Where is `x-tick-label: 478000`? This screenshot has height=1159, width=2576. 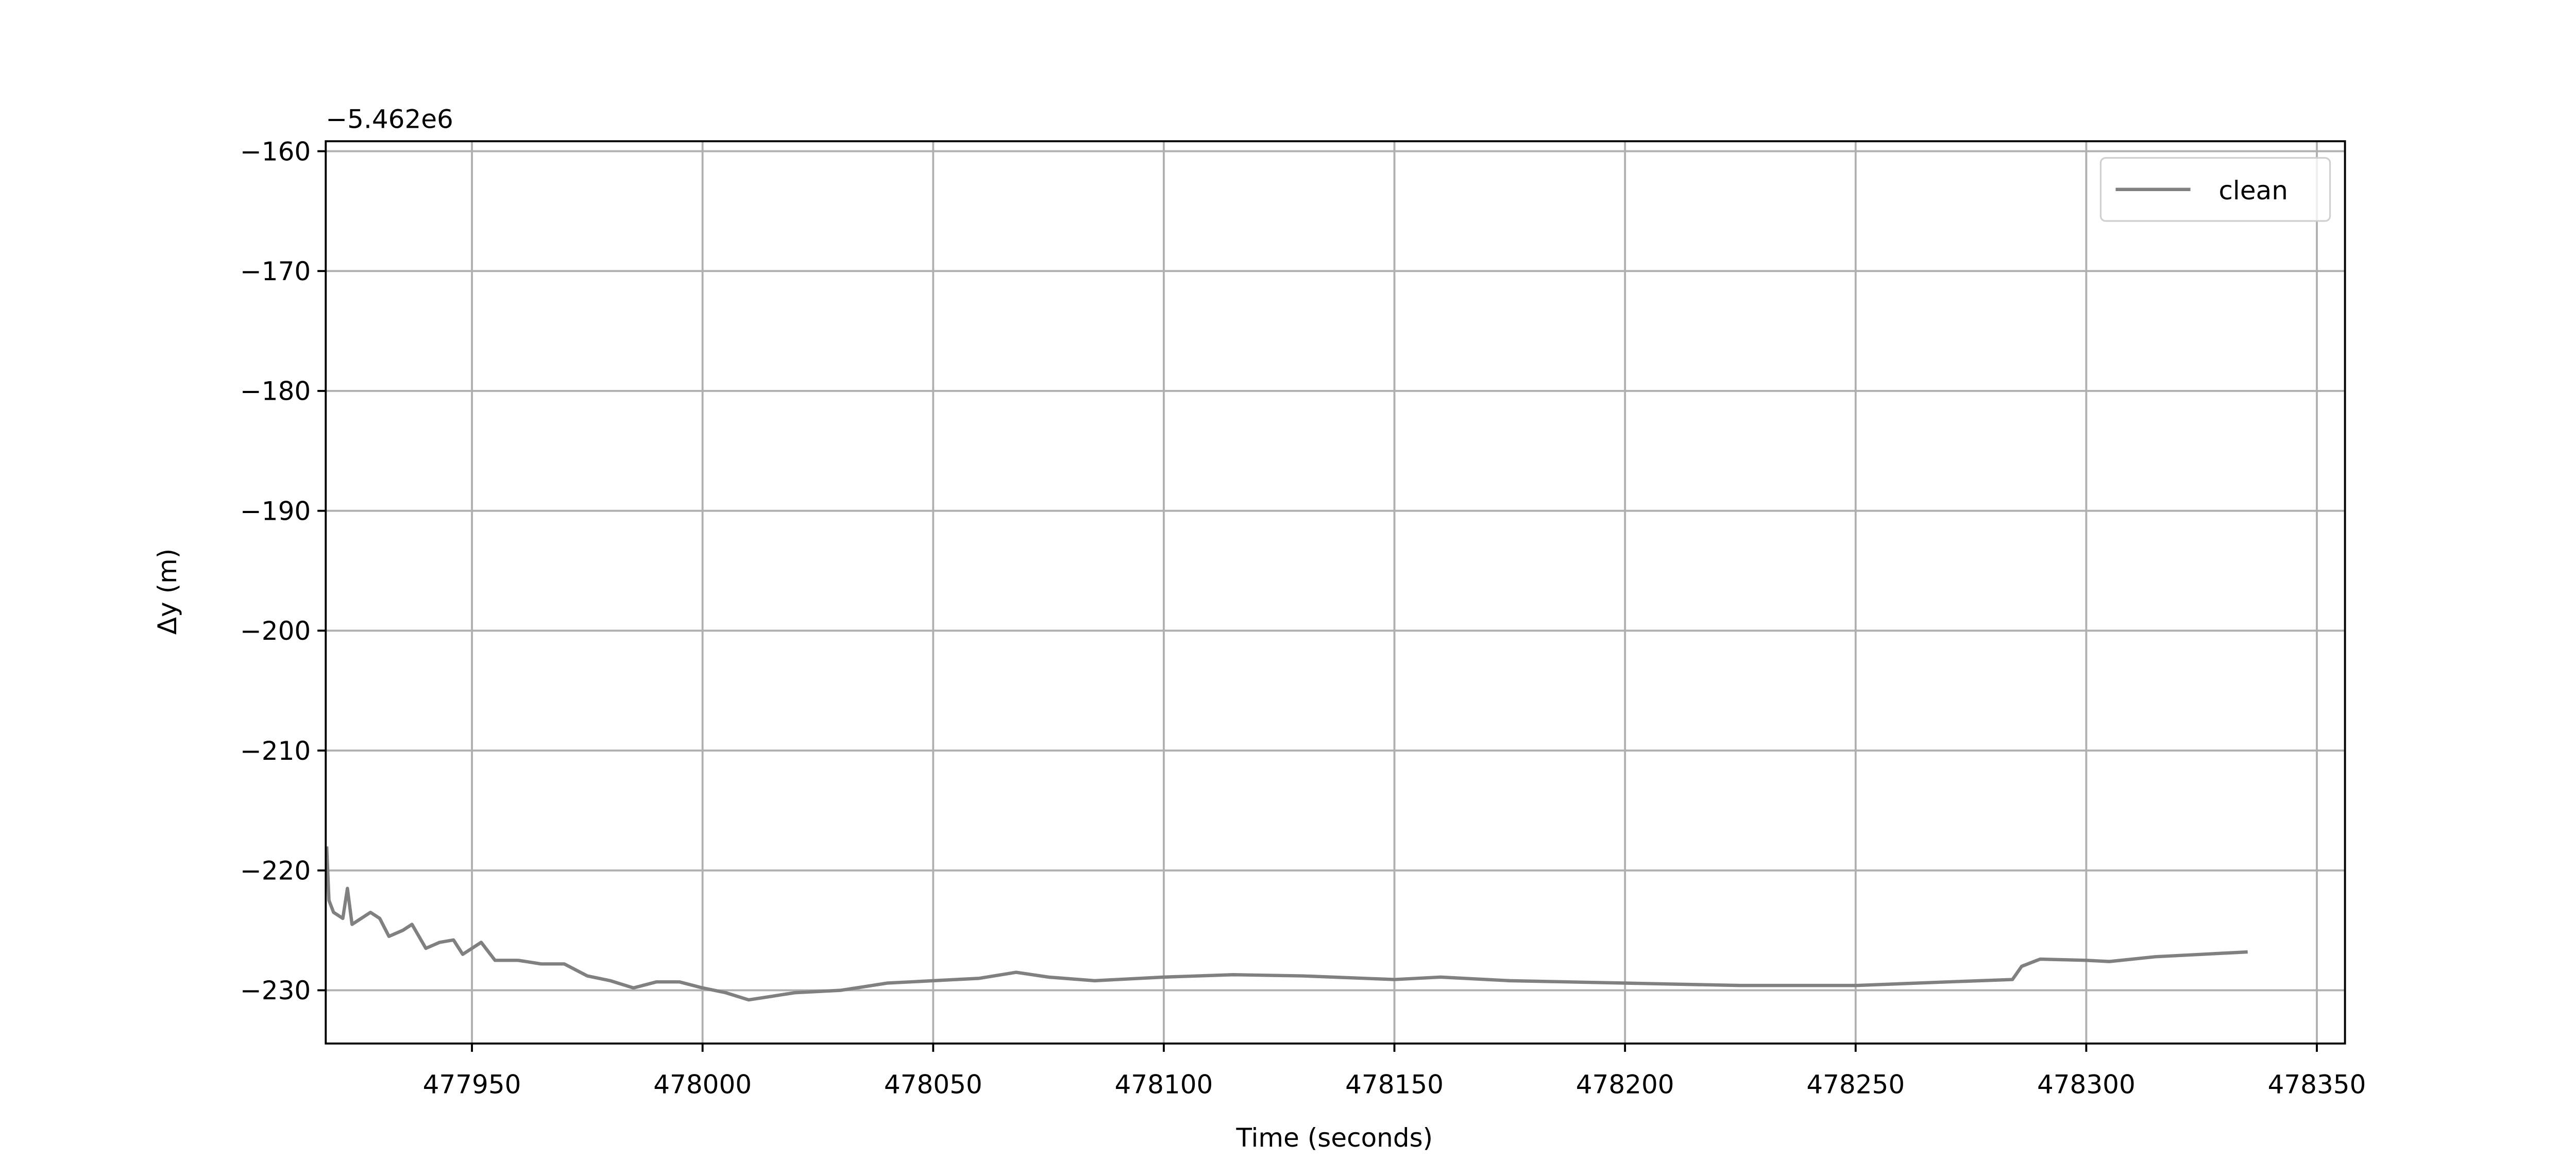 x-tick-label: 478000 is located at coordinates (702, 1085).